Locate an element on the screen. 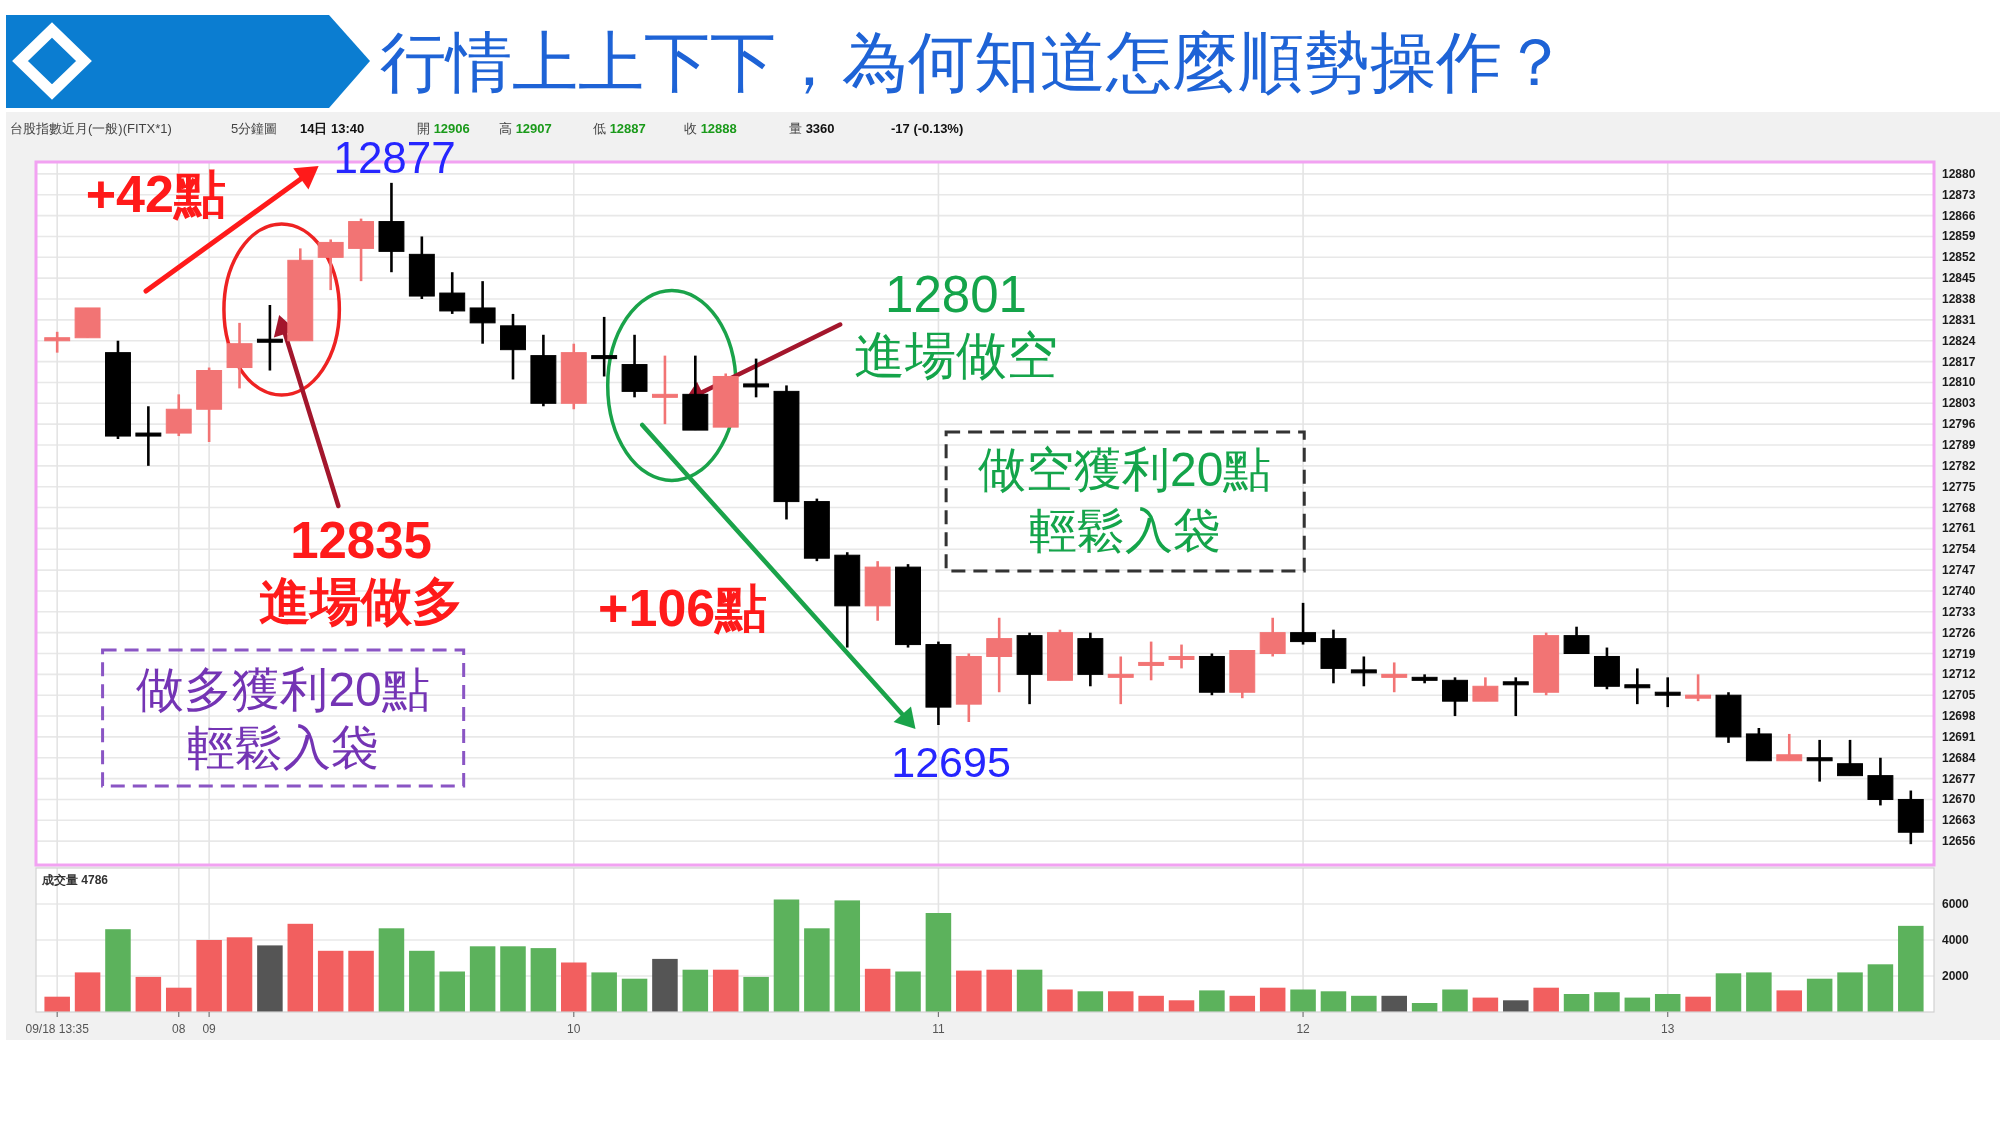  y-tick-label: 12705 is located at coordinates (1959, 695).